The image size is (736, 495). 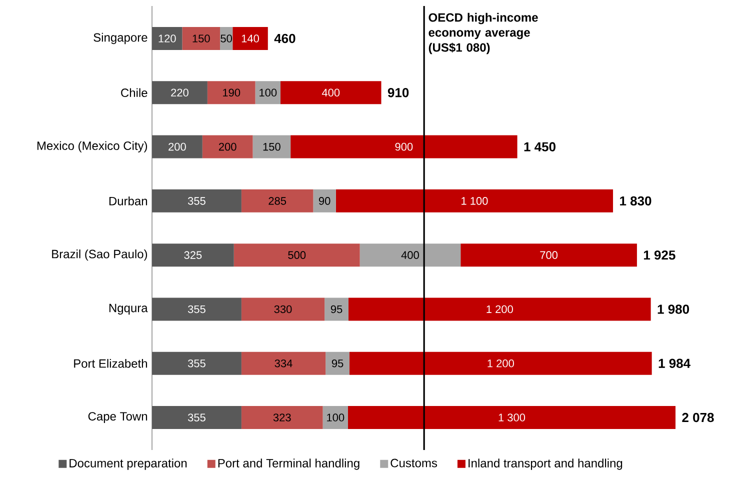 I want to click on data-label: 190, so click(x=231, y=92).